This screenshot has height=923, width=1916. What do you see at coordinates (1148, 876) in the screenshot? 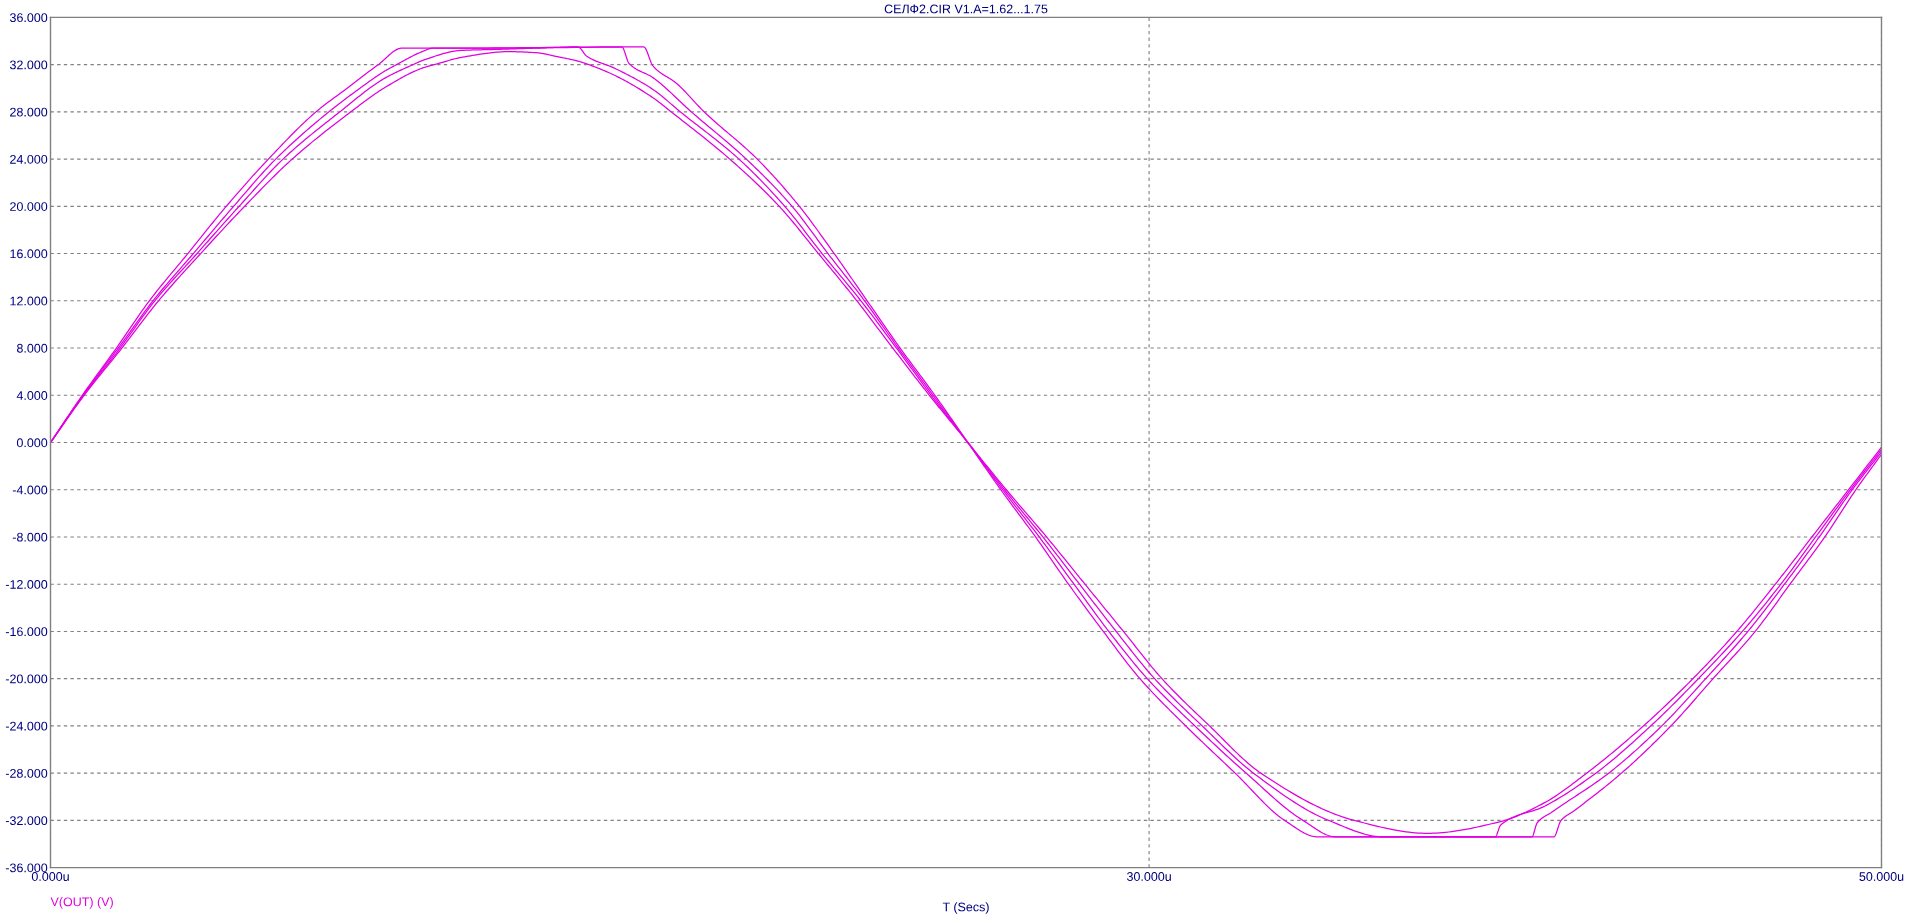
I see `x-tick-label: 30.000u` at bounding box center [1148, 876].